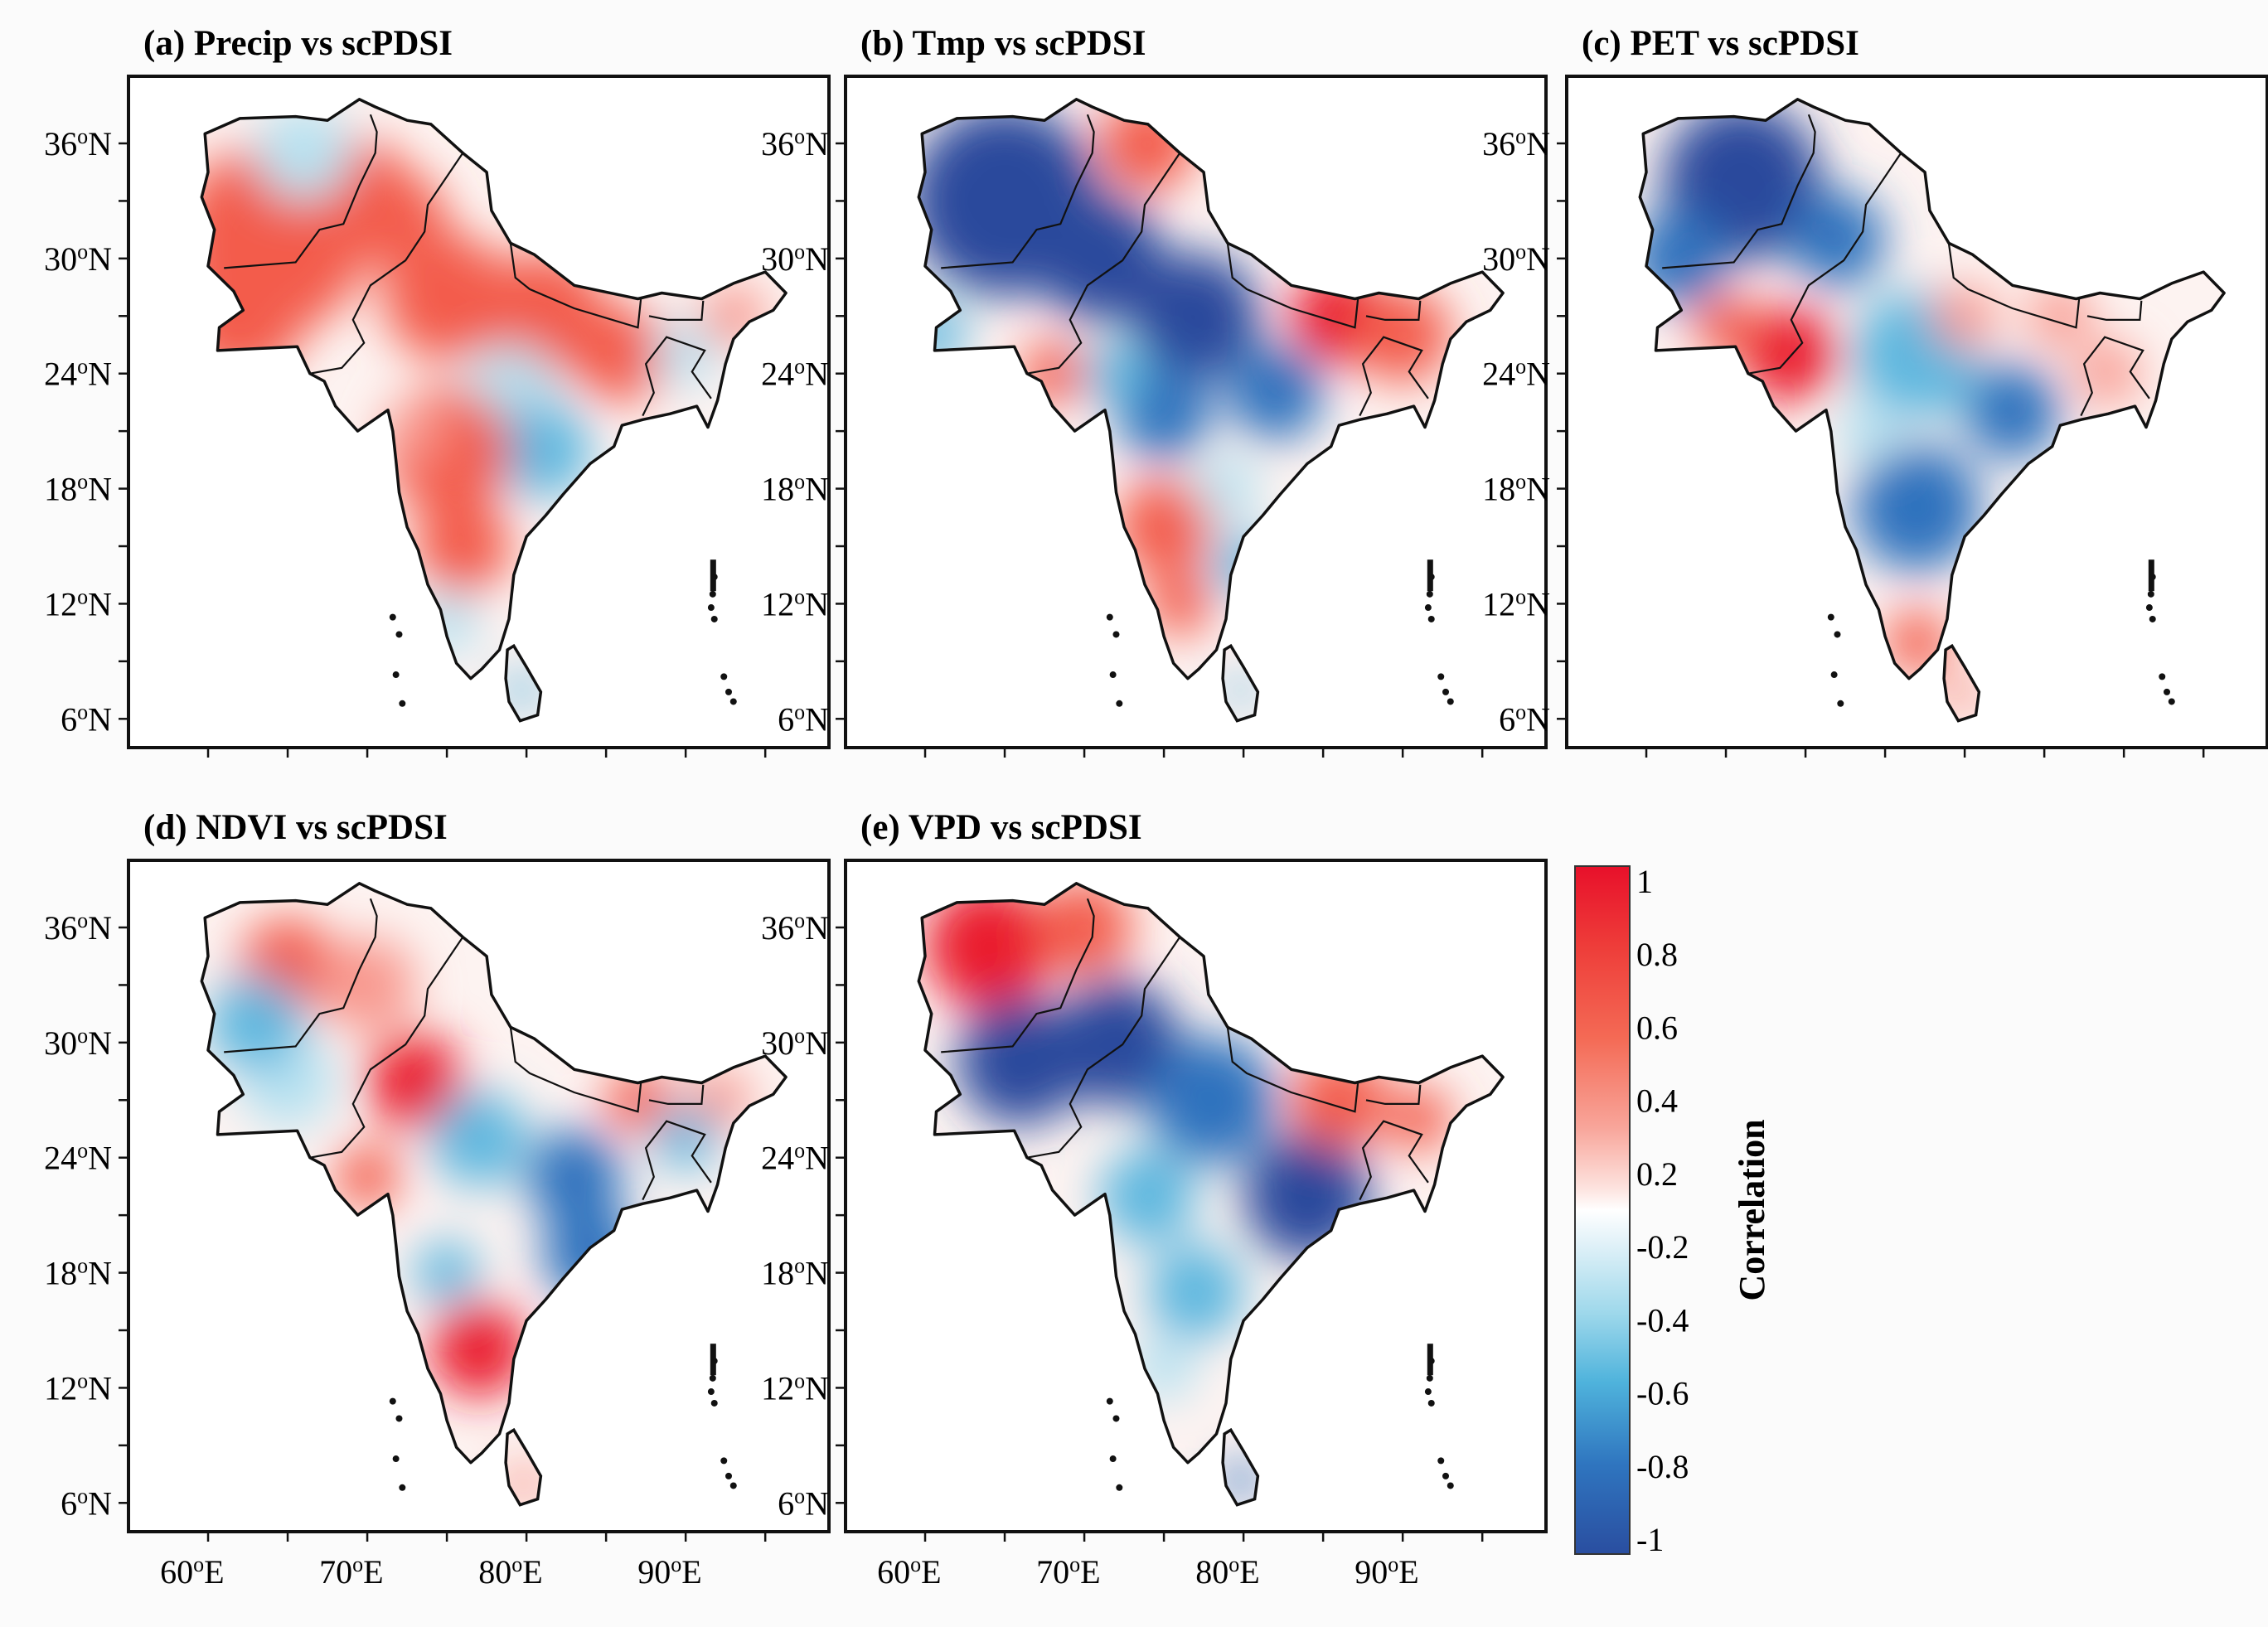 Image resolution: width=2268 pixels, height=1627 pixels. What do you see at coordinates (1386, 1571) in the screenshot?
I see `lon-label: 90oE` at bounding box center [1386, 1571].